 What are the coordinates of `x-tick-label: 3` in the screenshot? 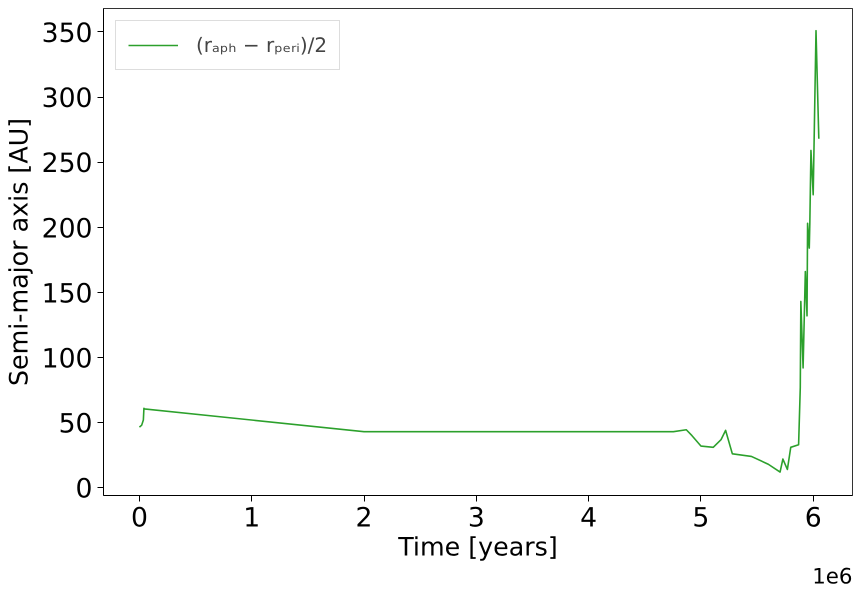 It's located at (476, 518).